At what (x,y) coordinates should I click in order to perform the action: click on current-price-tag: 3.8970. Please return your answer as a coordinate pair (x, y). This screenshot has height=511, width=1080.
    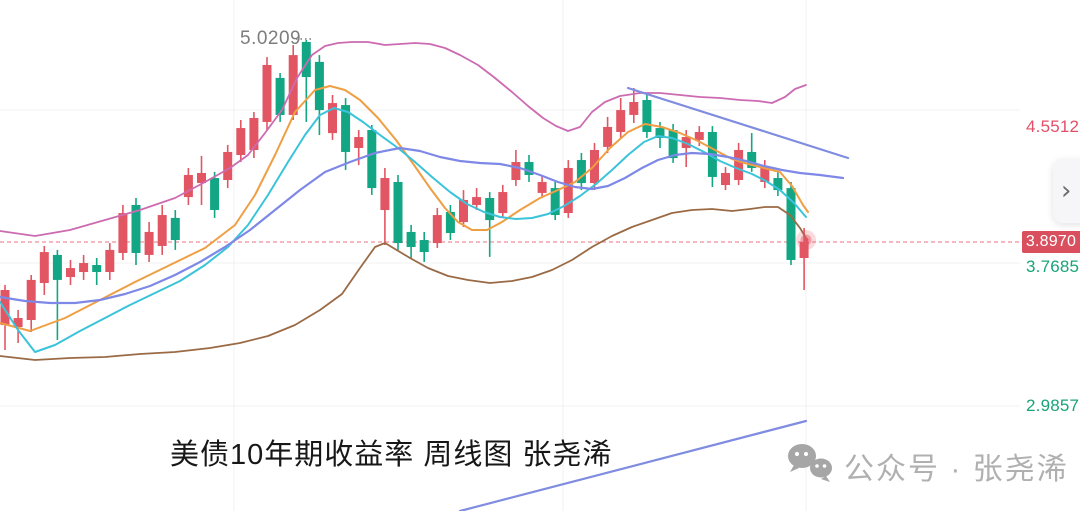
    Looking at the image, I should click on (1051, 242).